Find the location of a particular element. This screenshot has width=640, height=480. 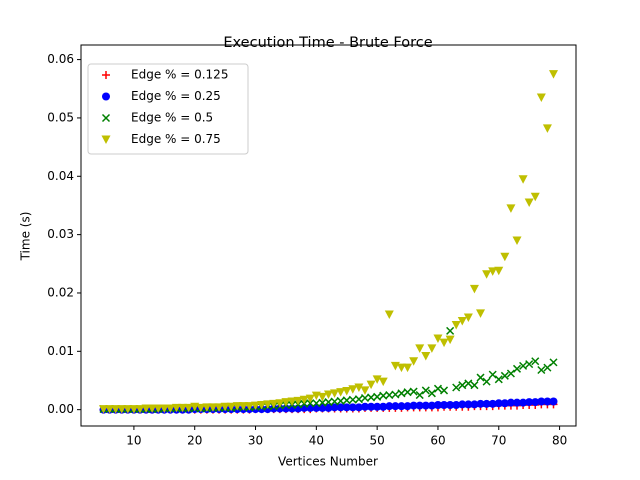

y-tick-label: 0.02 is located at coordinates (60, 292).